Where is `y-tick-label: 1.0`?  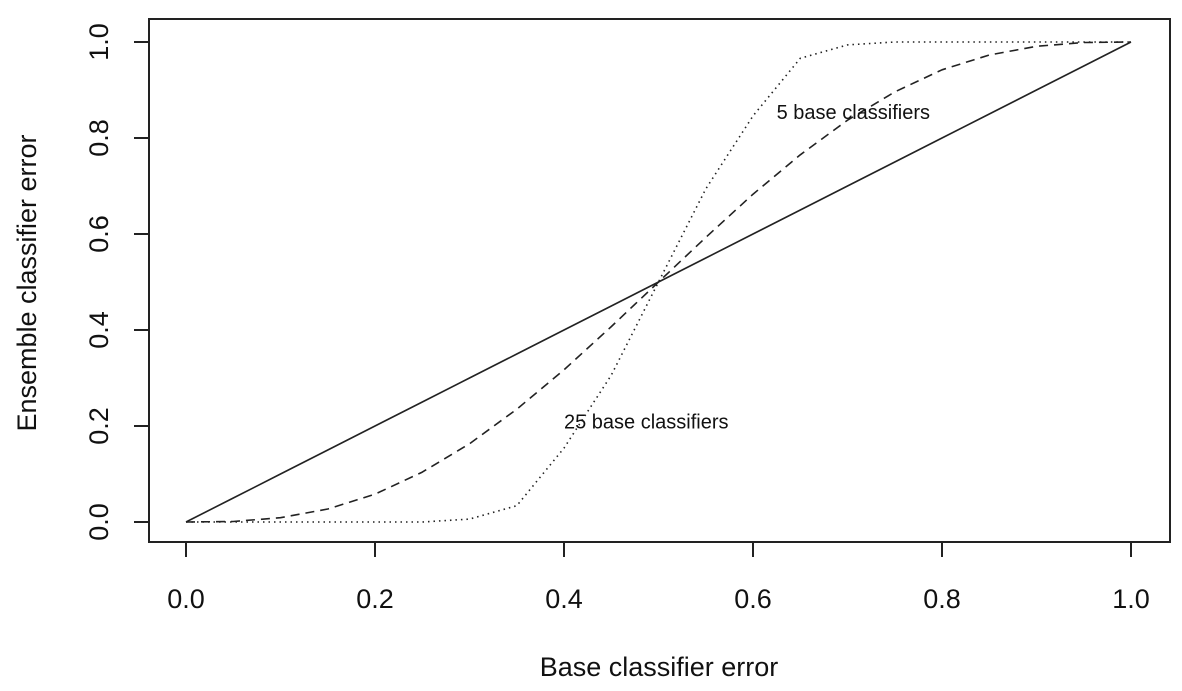 y-tick-label: 1.0 is located at coordinates (99, 42).